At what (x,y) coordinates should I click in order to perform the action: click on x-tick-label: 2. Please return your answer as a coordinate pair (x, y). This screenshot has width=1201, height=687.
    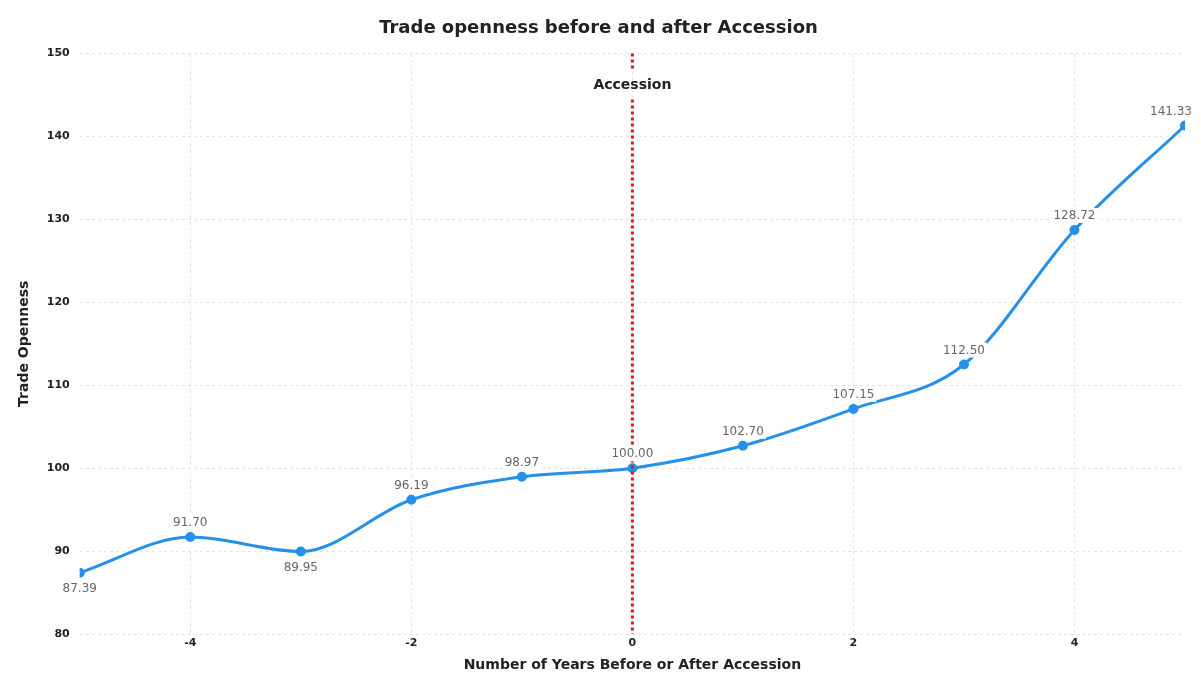
    Looking at the image, I should click on (853, 643).